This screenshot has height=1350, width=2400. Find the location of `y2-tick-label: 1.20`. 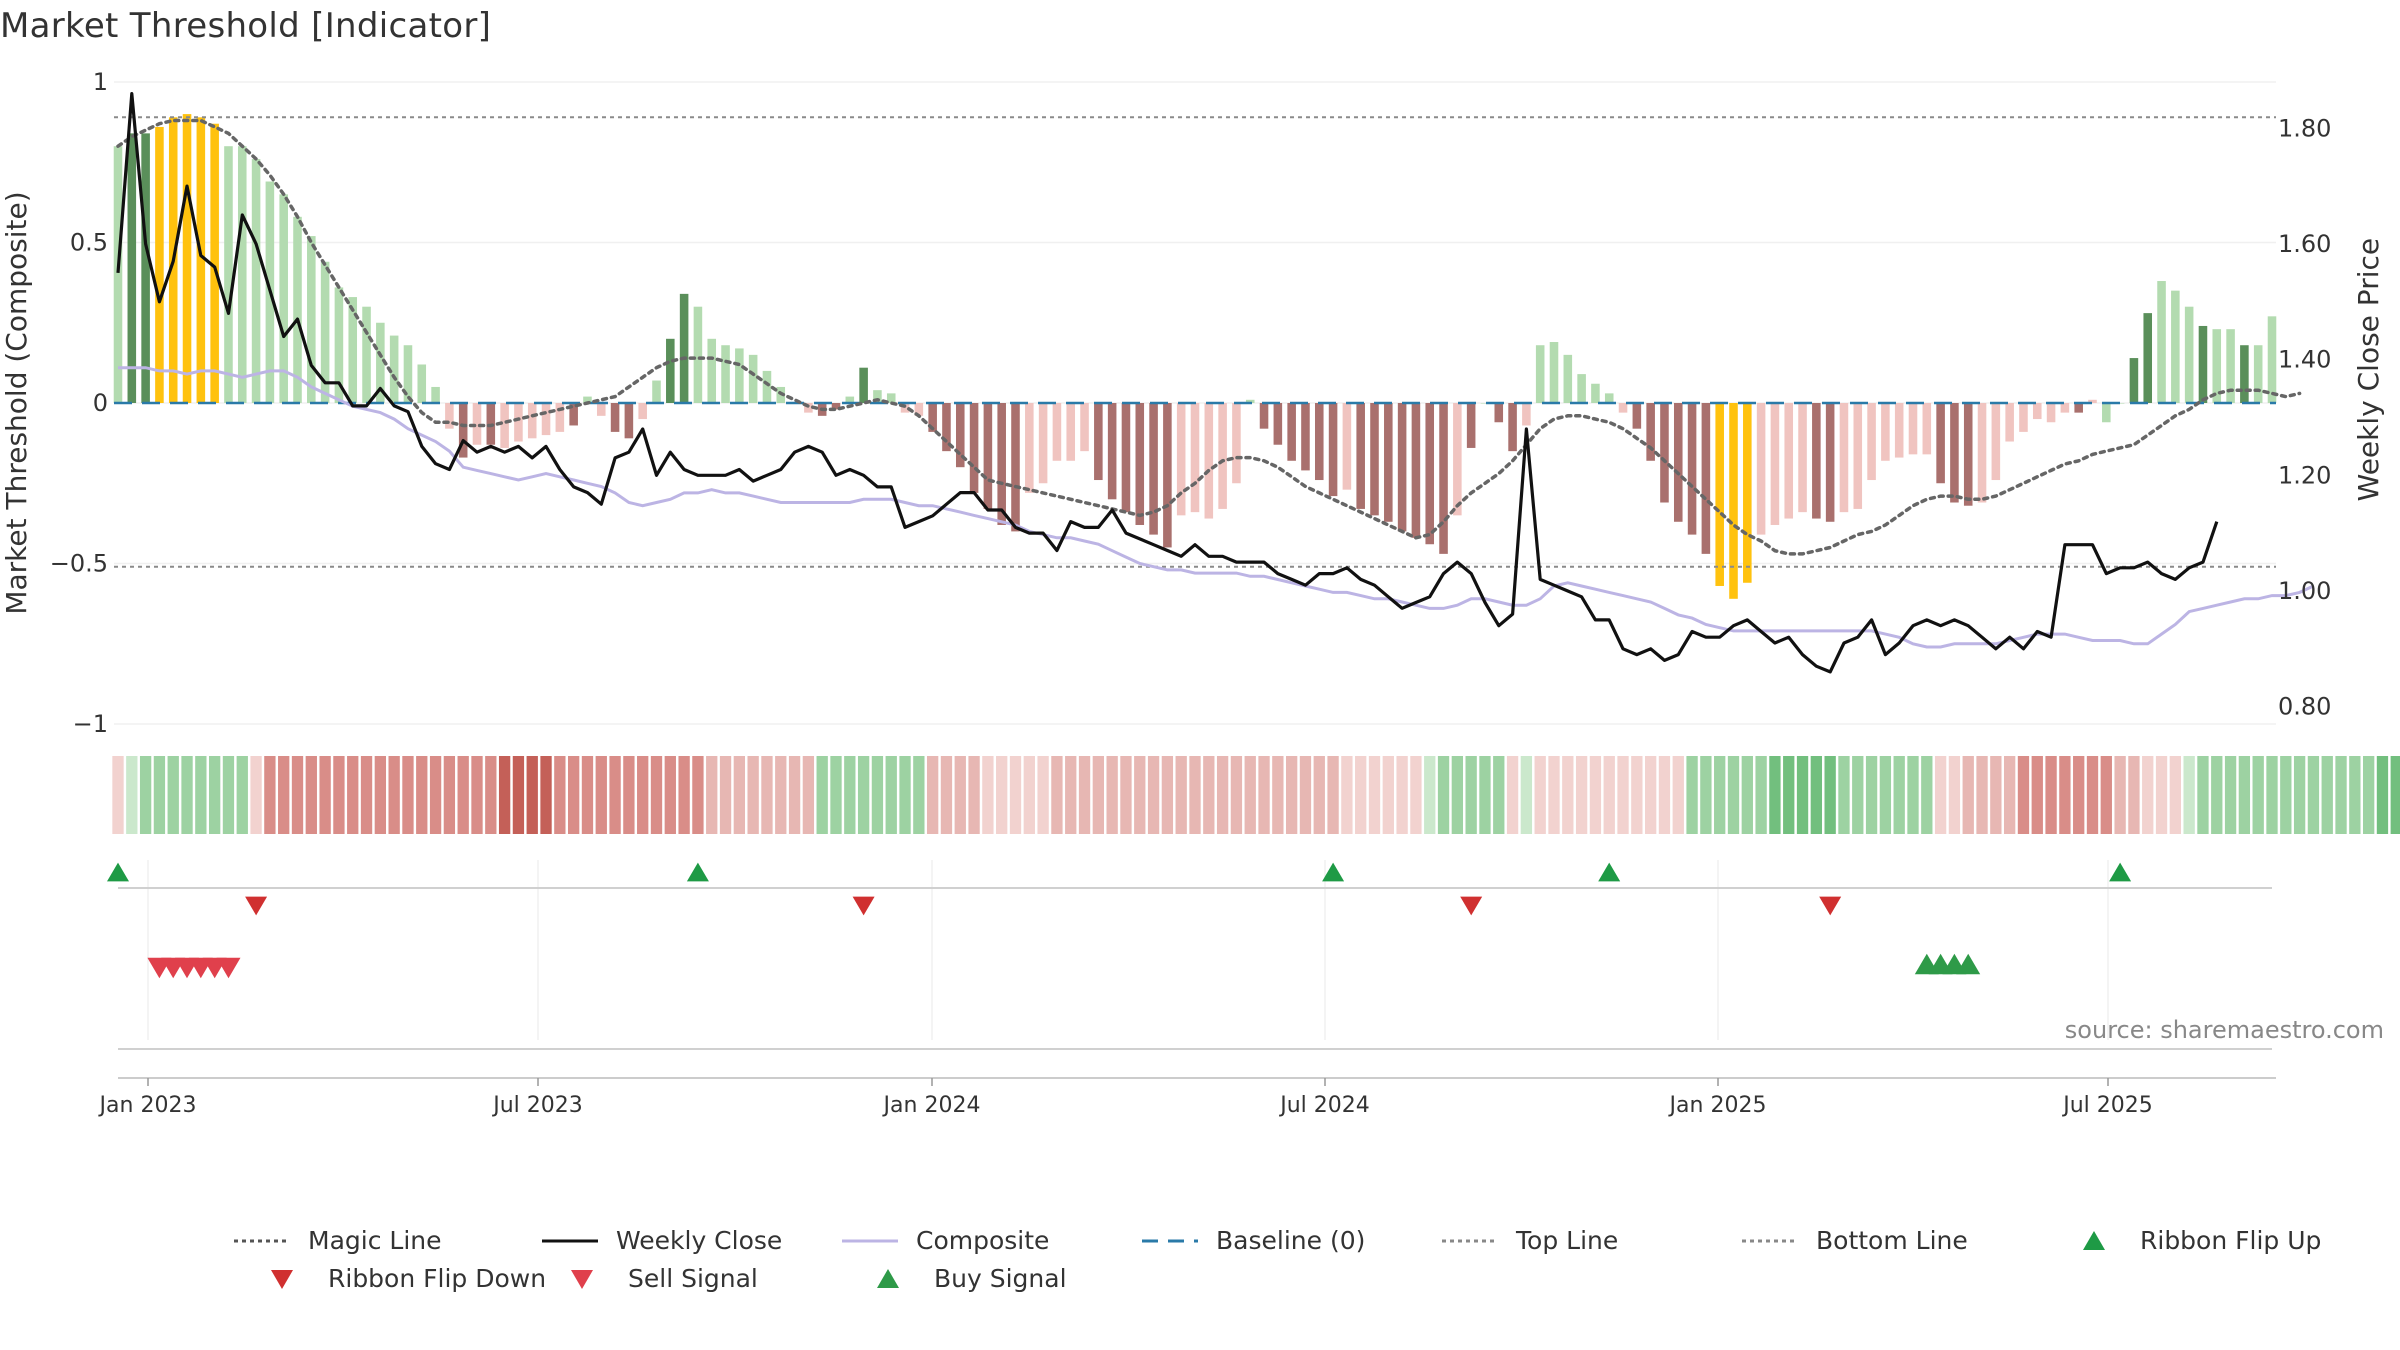

y2-tick-label: 1.20 is located at coordinates (2304, 475).